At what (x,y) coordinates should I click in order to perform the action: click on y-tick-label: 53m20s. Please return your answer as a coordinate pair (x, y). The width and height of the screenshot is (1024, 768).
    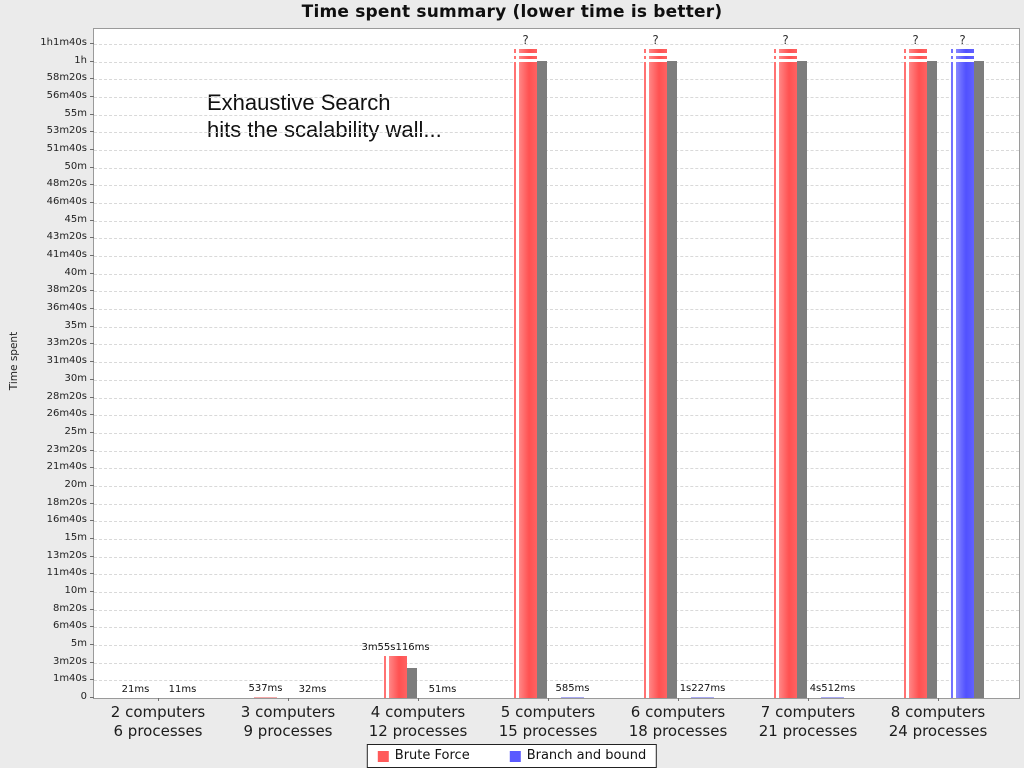
    Looking at the image, I should click on (66, 131).